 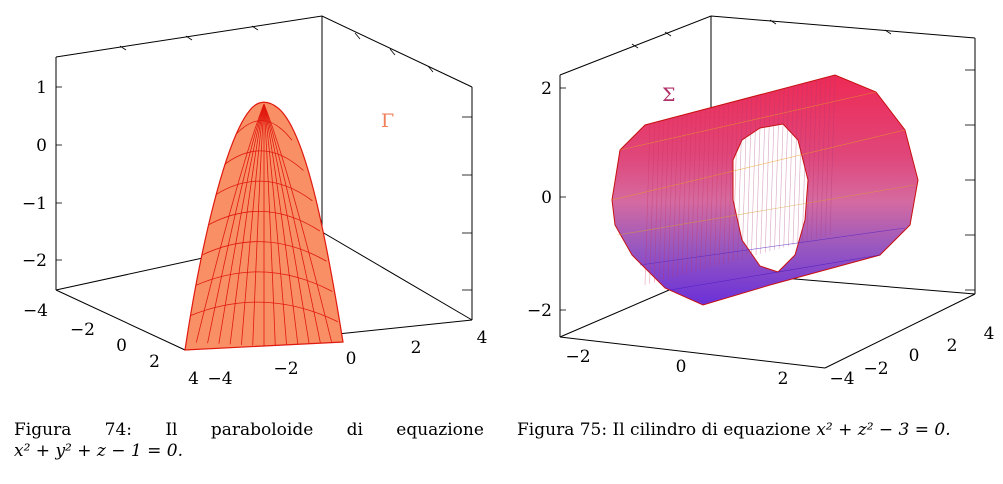 What do you see at coordinates (546, 89) in the screenshot?
I see `z-tick-label: 2` at bounding box center [546, 89].